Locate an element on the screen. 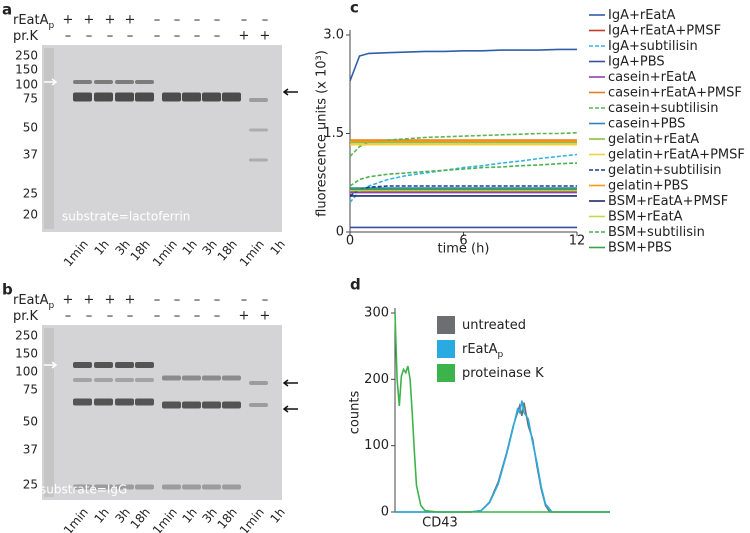 The height and width of the screenshot is (533, 750). legend-name: BSM+rEatA+PMSF is located at coordinates (668, 201).